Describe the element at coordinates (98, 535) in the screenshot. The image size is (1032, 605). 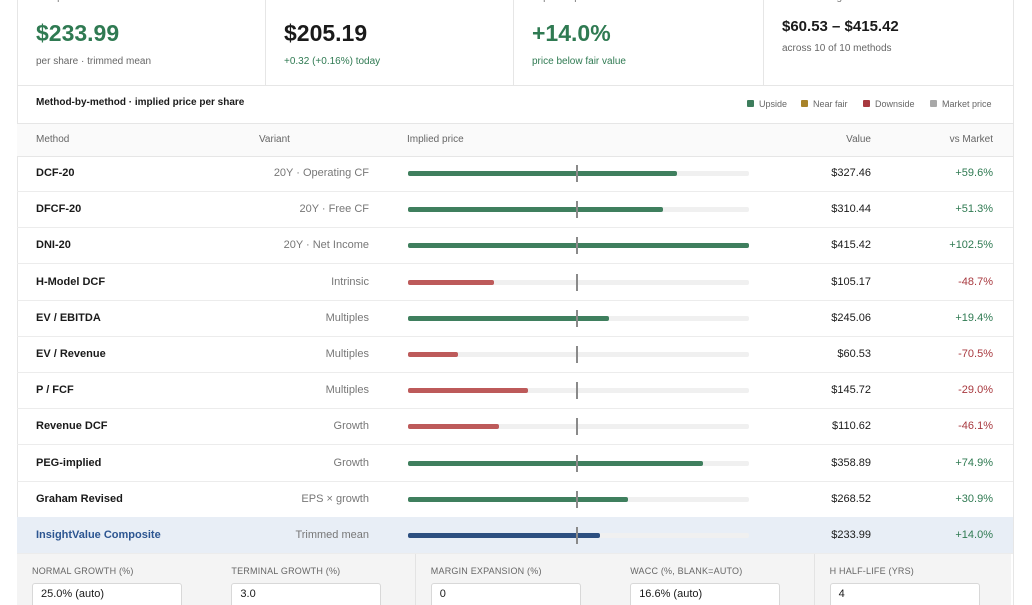
I see `method-name: InsightValue Composite` at that location.